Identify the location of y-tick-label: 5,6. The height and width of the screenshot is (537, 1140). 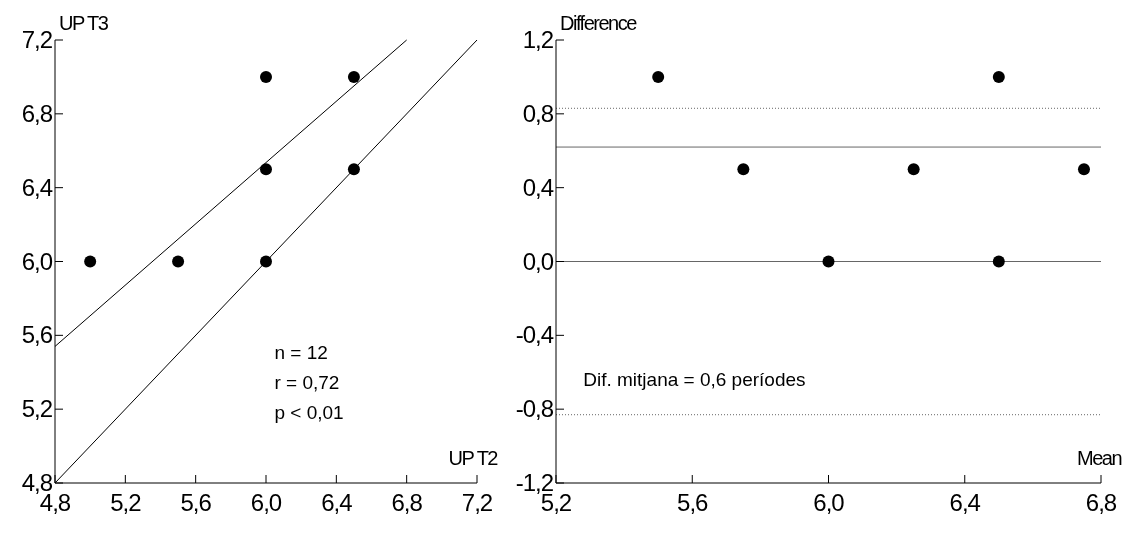
(37, 335).